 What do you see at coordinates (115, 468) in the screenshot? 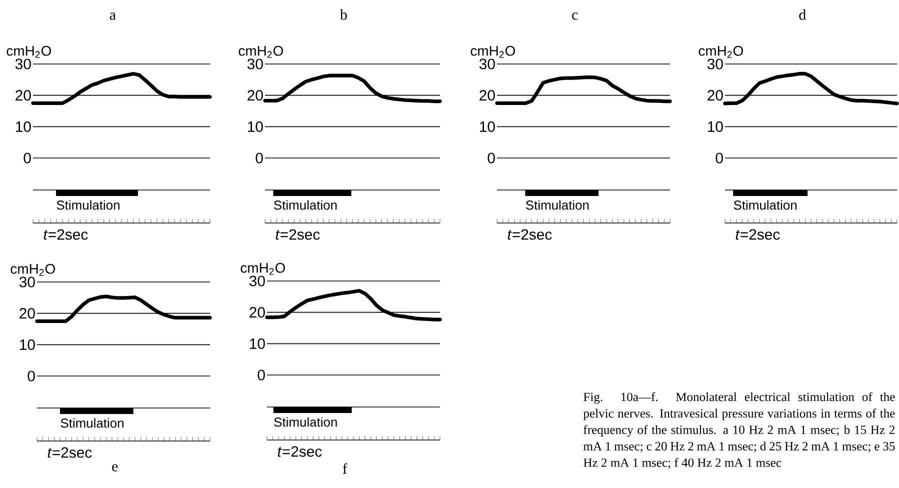
I see `text: e` at bounding box center [115, 468].